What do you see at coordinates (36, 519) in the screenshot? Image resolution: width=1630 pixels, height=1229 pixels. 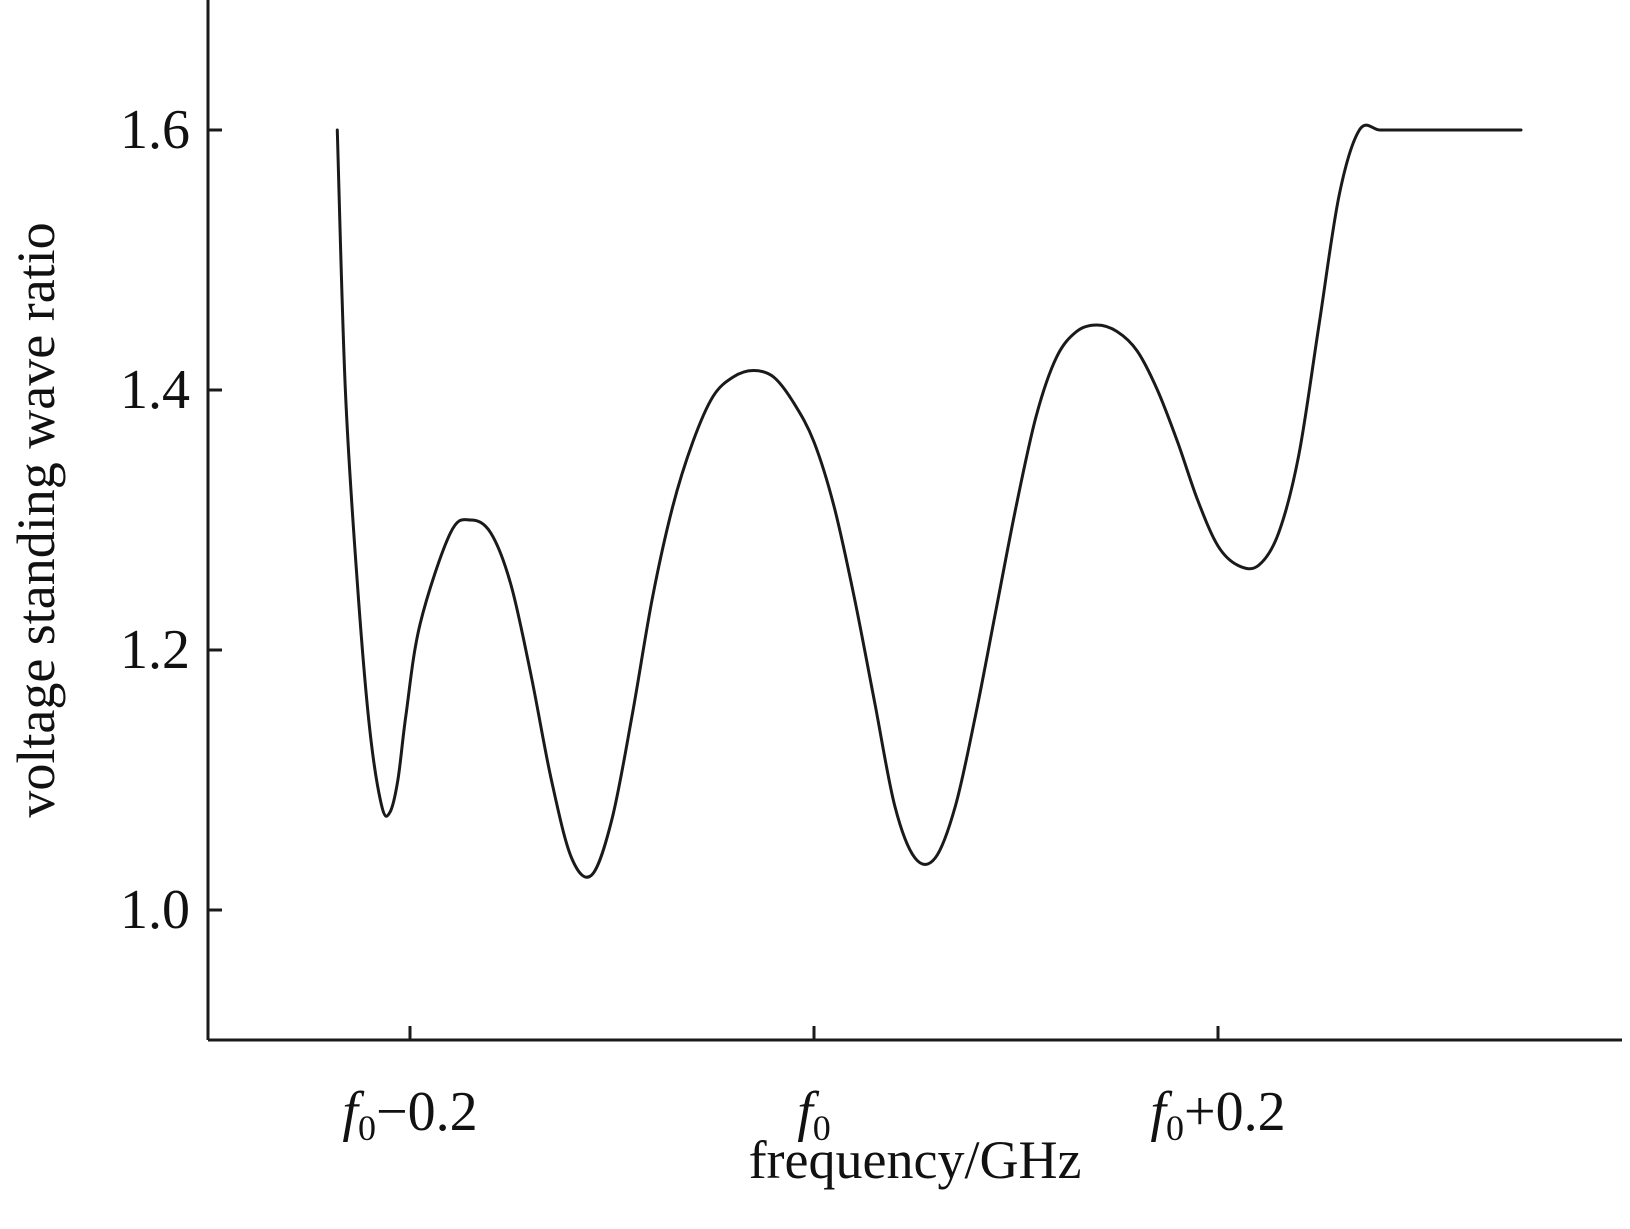 I see `y-axis-title: voltage standing wave ratio` at bounding box center [36, 519].